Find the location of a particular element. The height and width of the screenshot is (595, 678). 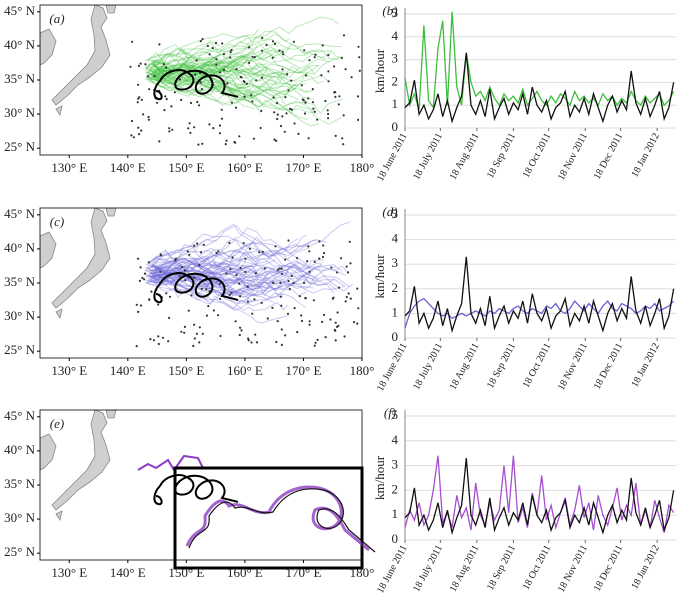

observed-track is located at coordinates (196, 490).